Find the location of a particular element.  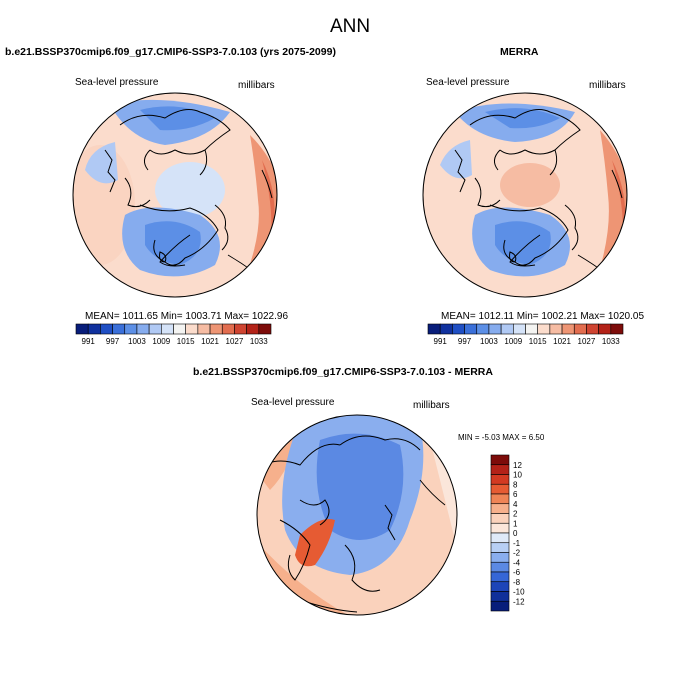

colorbar3-tick-label: 8 is located at coordinates (515, 484).